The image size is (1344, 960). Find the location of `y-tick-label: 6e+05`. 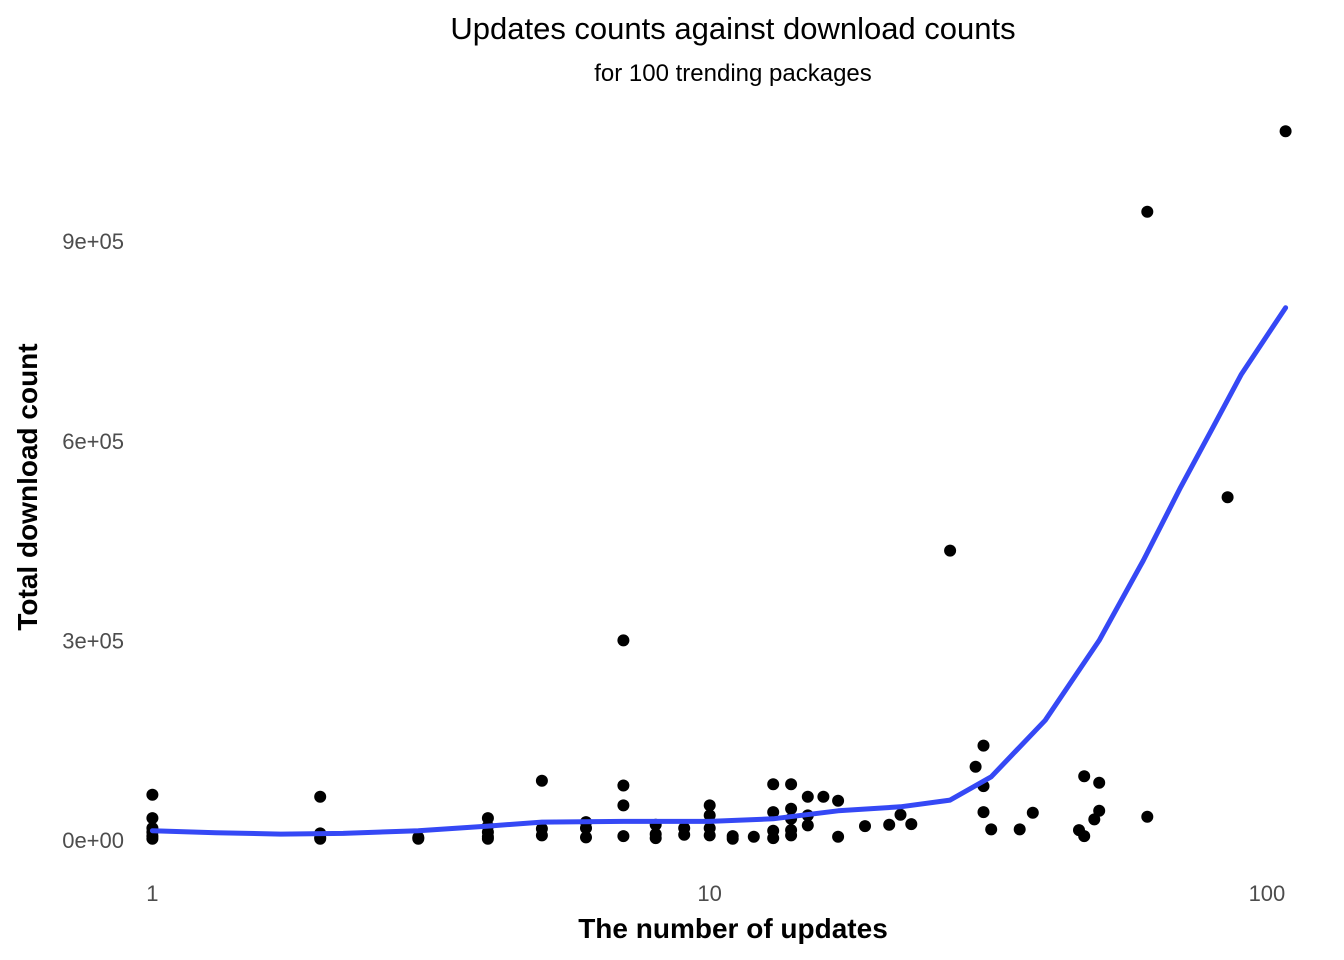

y-tick-label: 6e+05 is located at coordinates (93, 441).